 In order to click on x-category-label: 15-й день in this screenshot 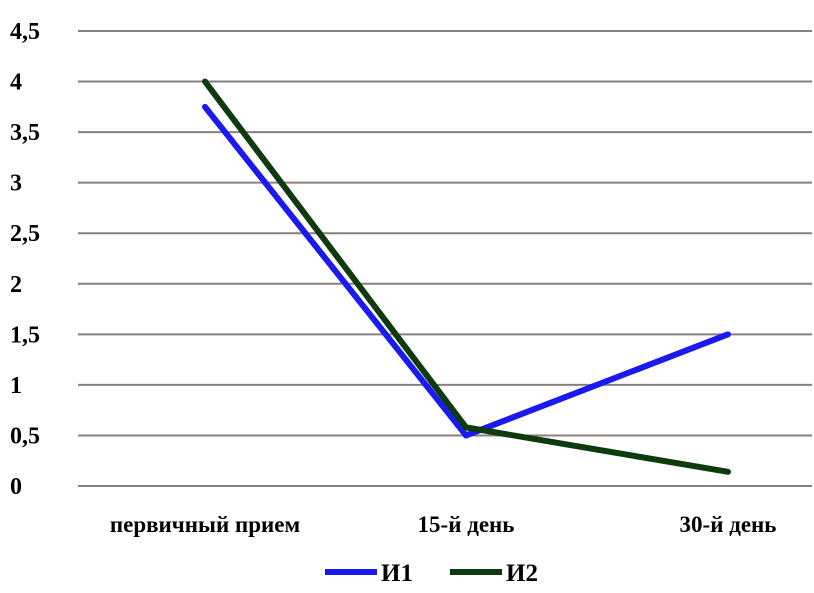, I will do `click(466, 524)`.